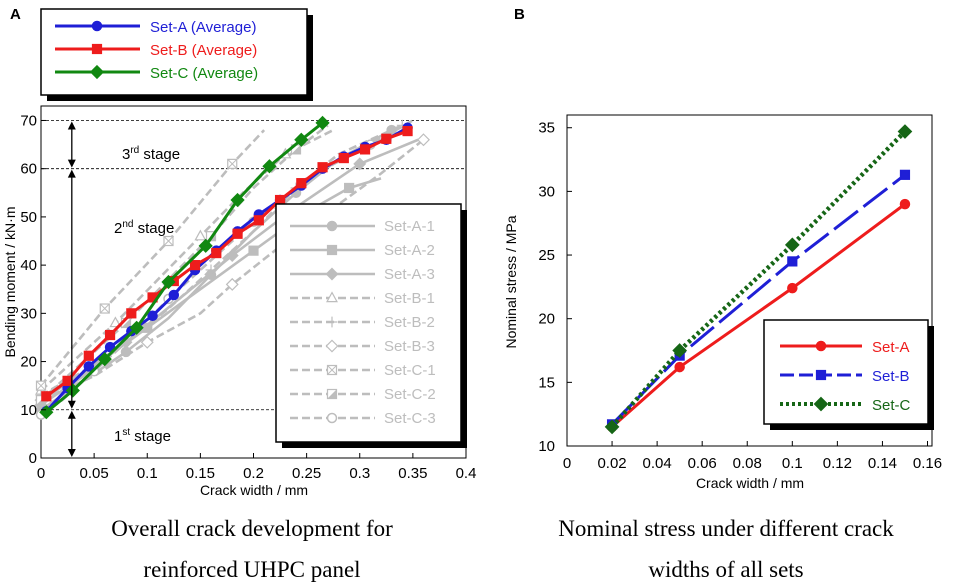 The image size is (957, 586). I want to click on caption-a-line1: Overall crack development for, so click(252, 528).